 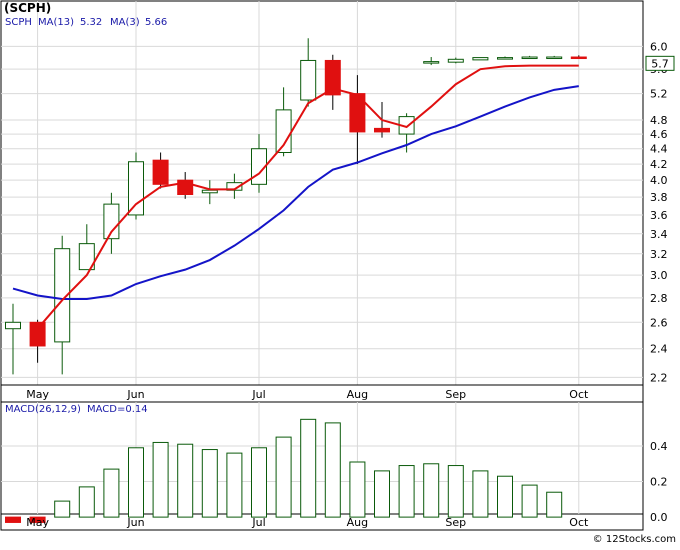 I want to click on macd-month-label: May, so click(x=37, y=522).